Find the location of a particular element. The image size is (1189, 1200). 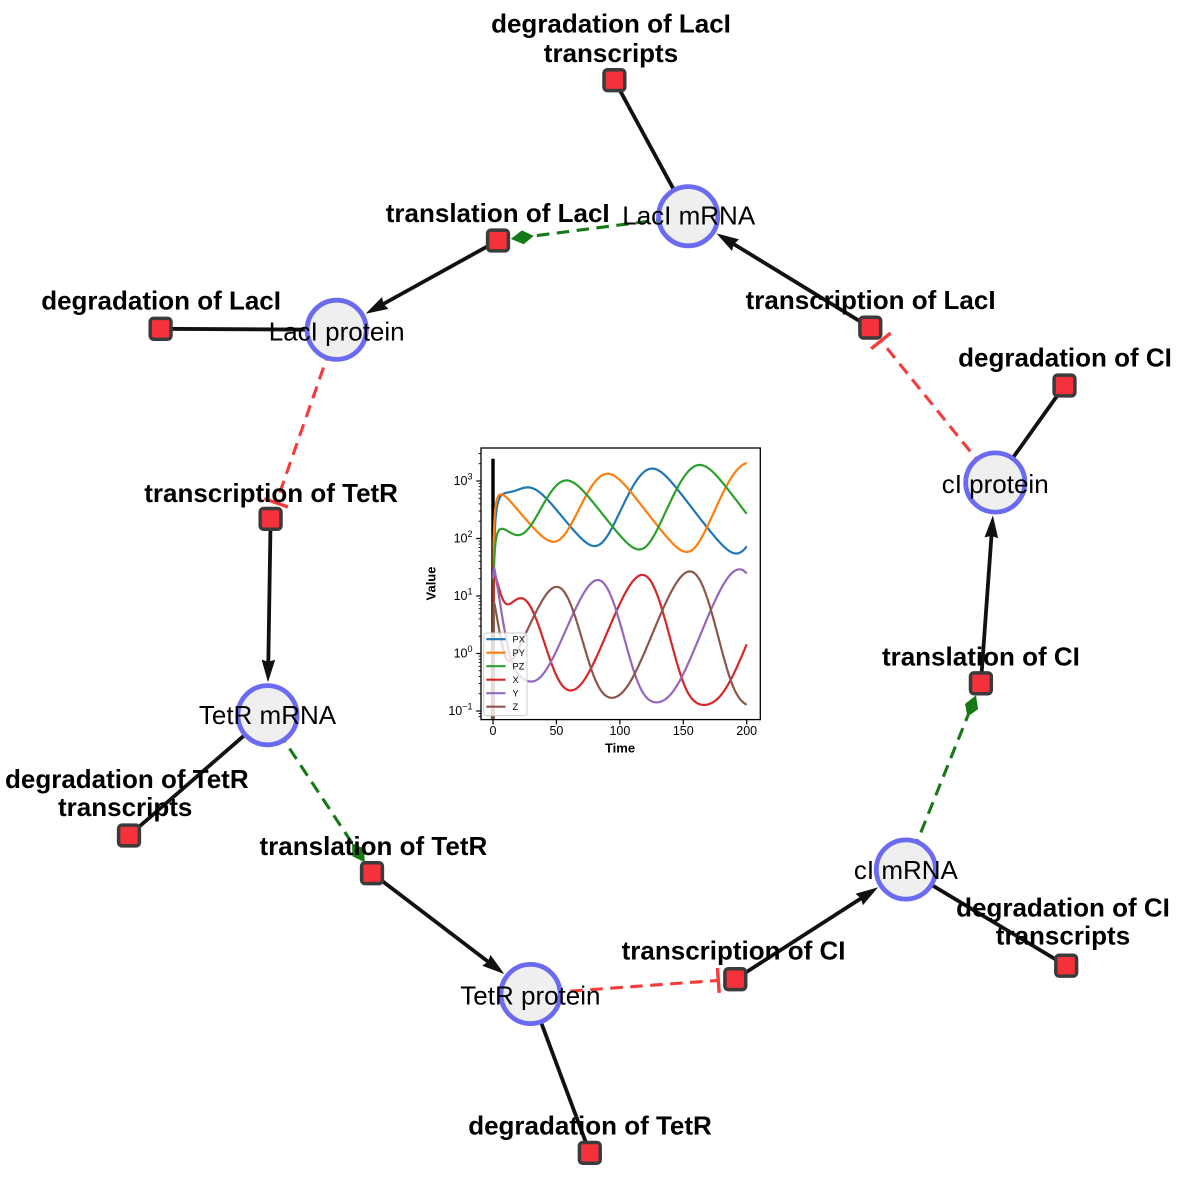

svg-text: 0 is located at coordinates (493, 731).